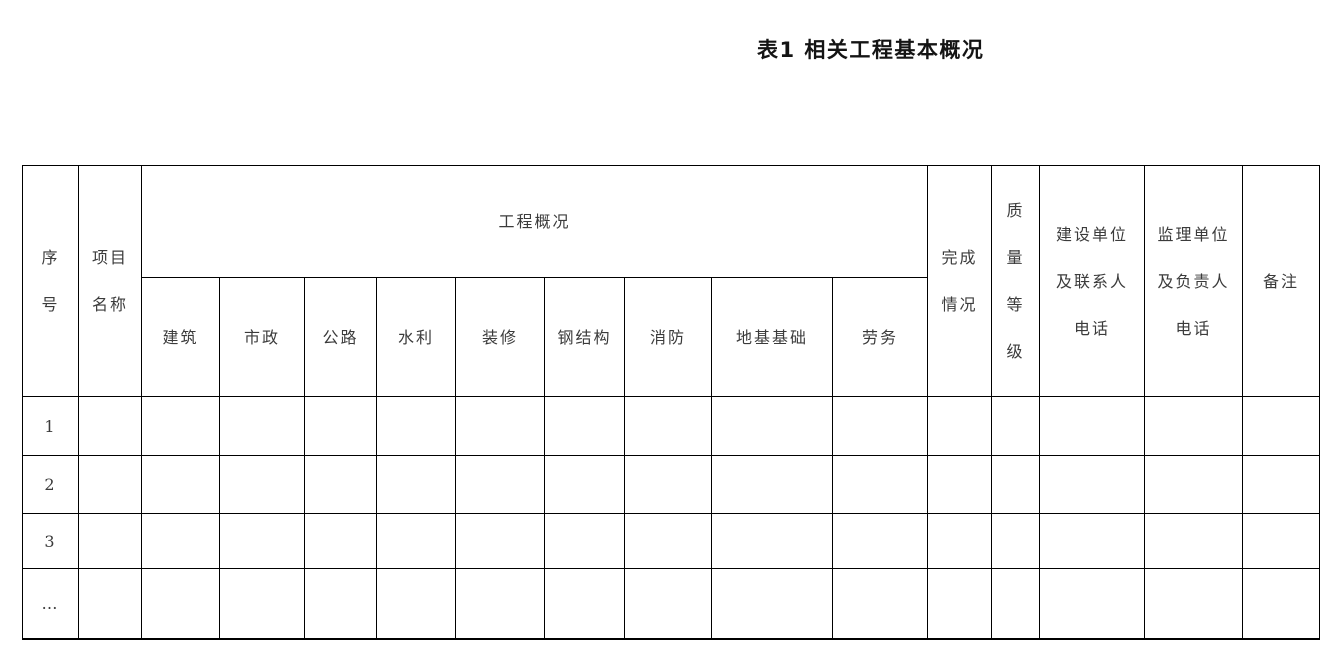  I want to click on header-cell-project-name: 项目 名称, so click(110, 281).